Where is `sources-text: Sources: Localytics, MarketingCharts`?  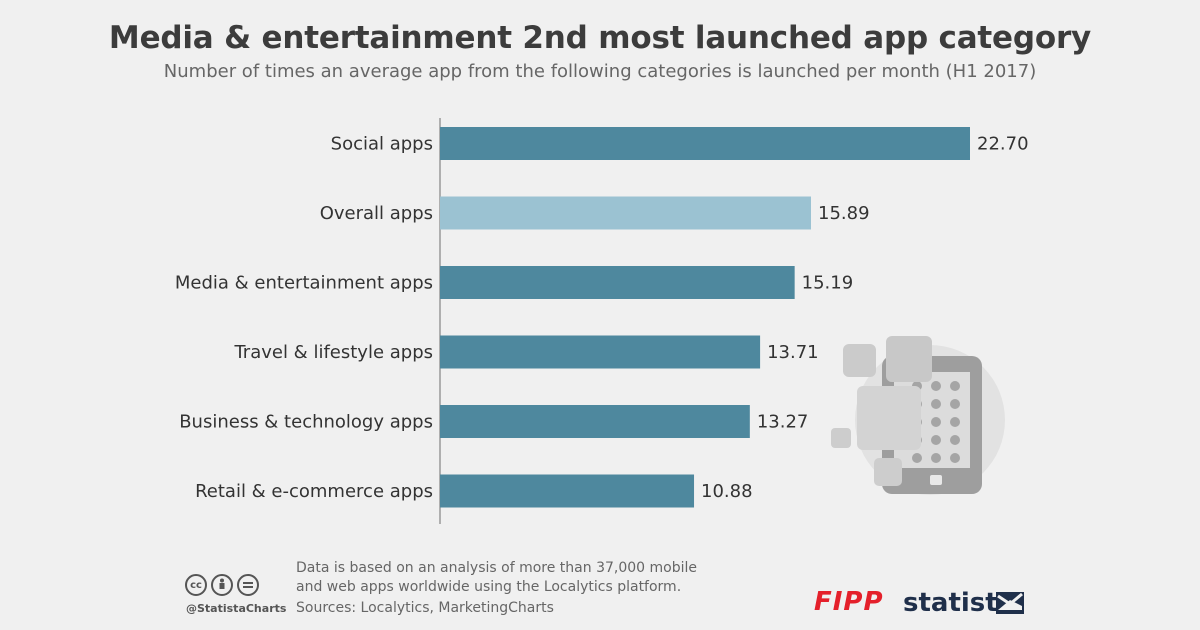
sources-text: Sources: Localytics, MarketingCharts is located at coordinates (425, 608).